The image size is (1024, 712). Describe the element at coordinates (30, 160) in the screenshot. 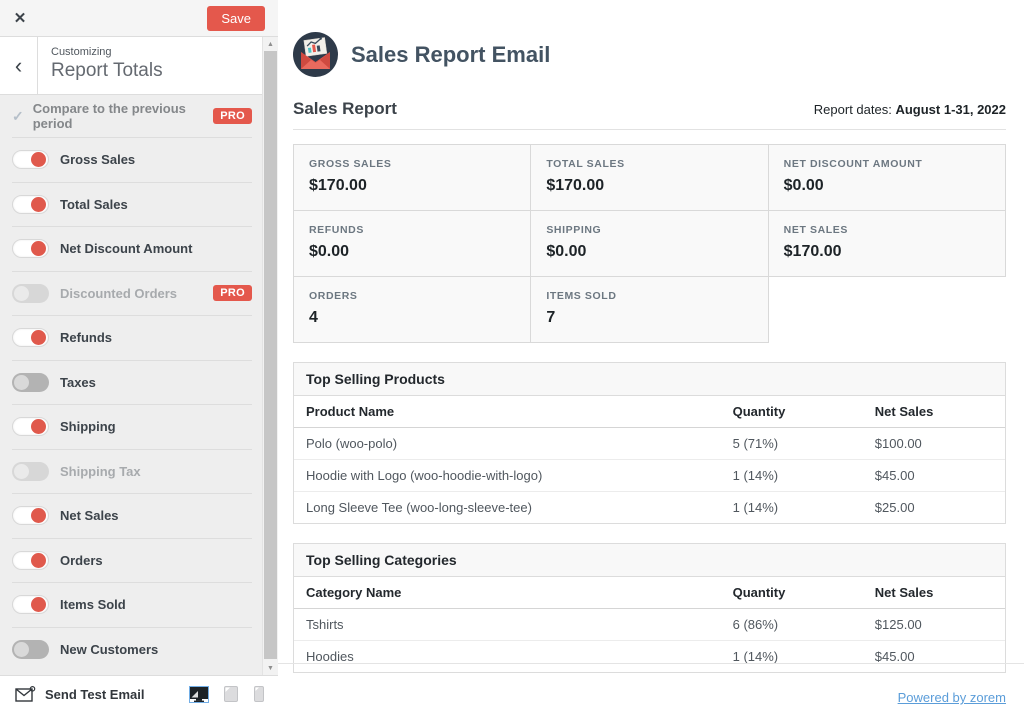

I see `toggle-switch-gross-sales` at that location.